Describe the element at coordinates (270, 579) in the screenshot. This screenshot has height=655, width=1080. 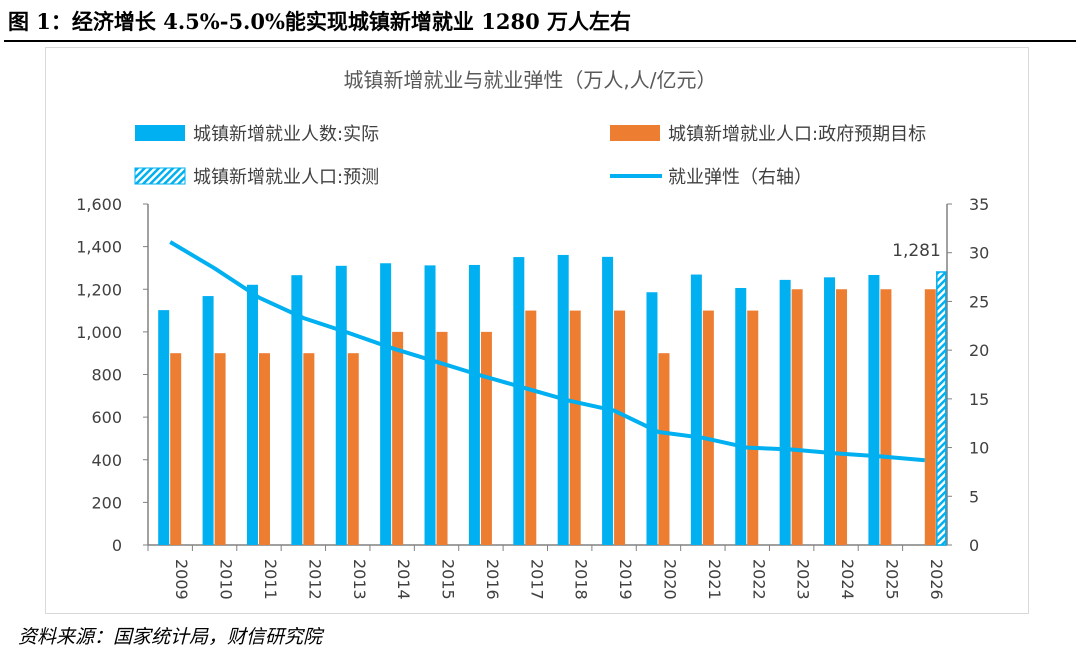
I see `x-tick-label: 2011` at that location.